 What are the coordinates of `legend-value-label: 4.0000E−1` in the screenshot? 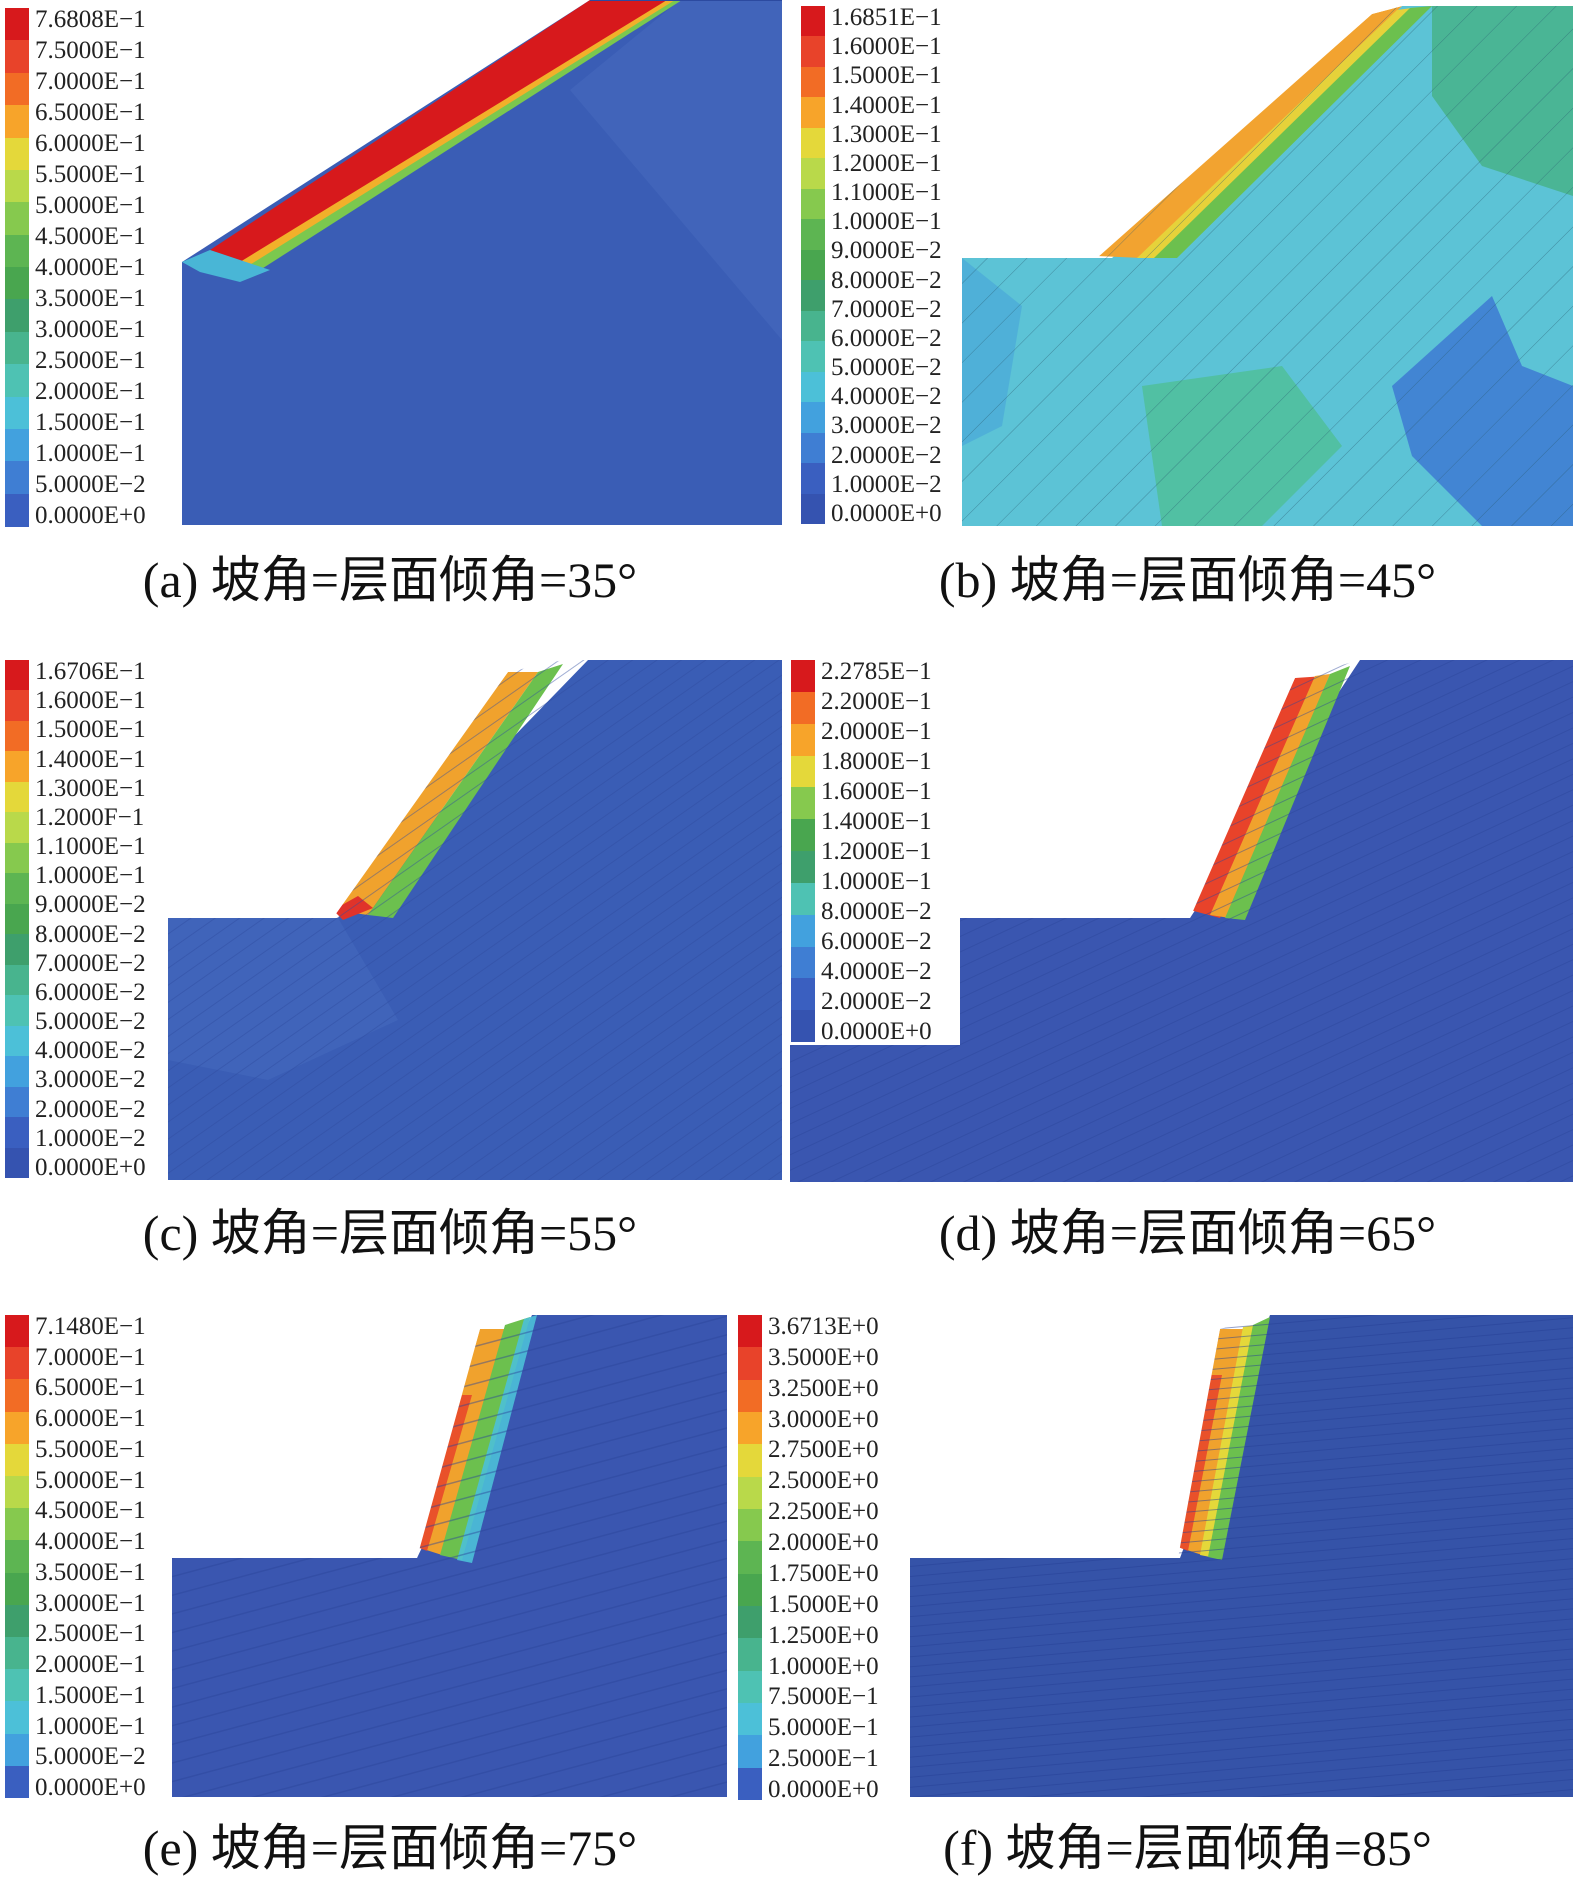 It's located at (90, 267).